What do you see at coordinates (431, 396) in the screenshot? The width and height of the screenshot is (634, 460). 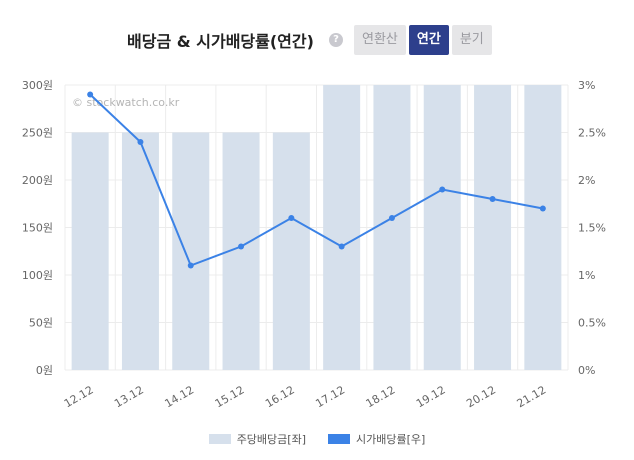 I see `x-tick-label: 19.12` at bounding box center [431, 396].